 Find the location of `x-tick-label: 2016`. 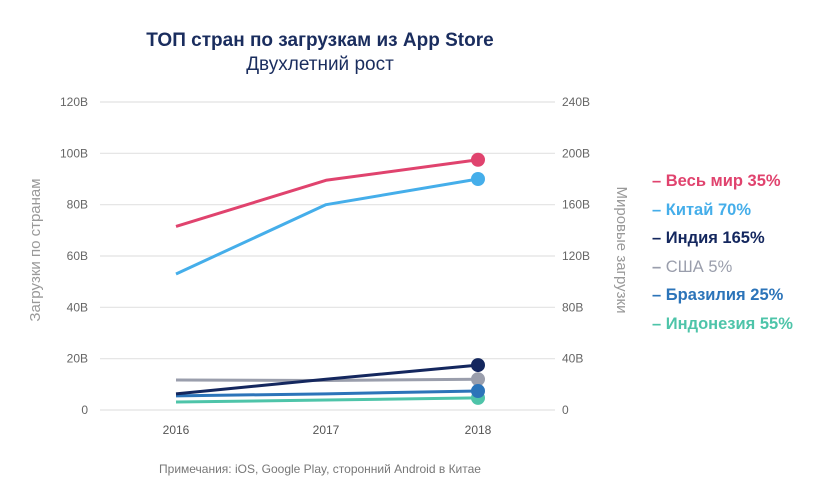

x-tick-label: 2016 is located at coordinates (176, 430).